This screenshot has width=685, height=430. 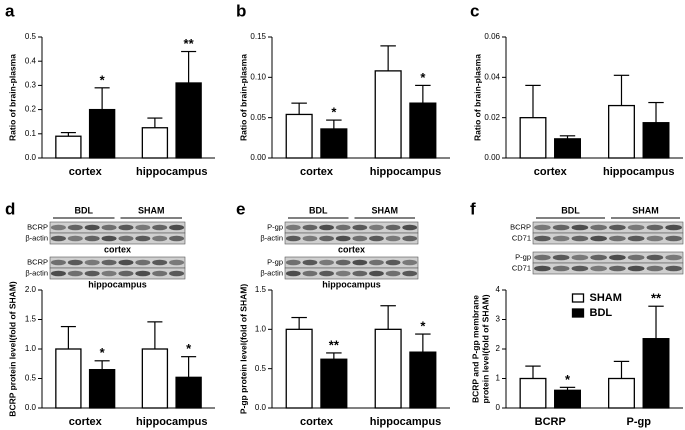 I want to click on panel-label: d, so click(x=10, y=208).